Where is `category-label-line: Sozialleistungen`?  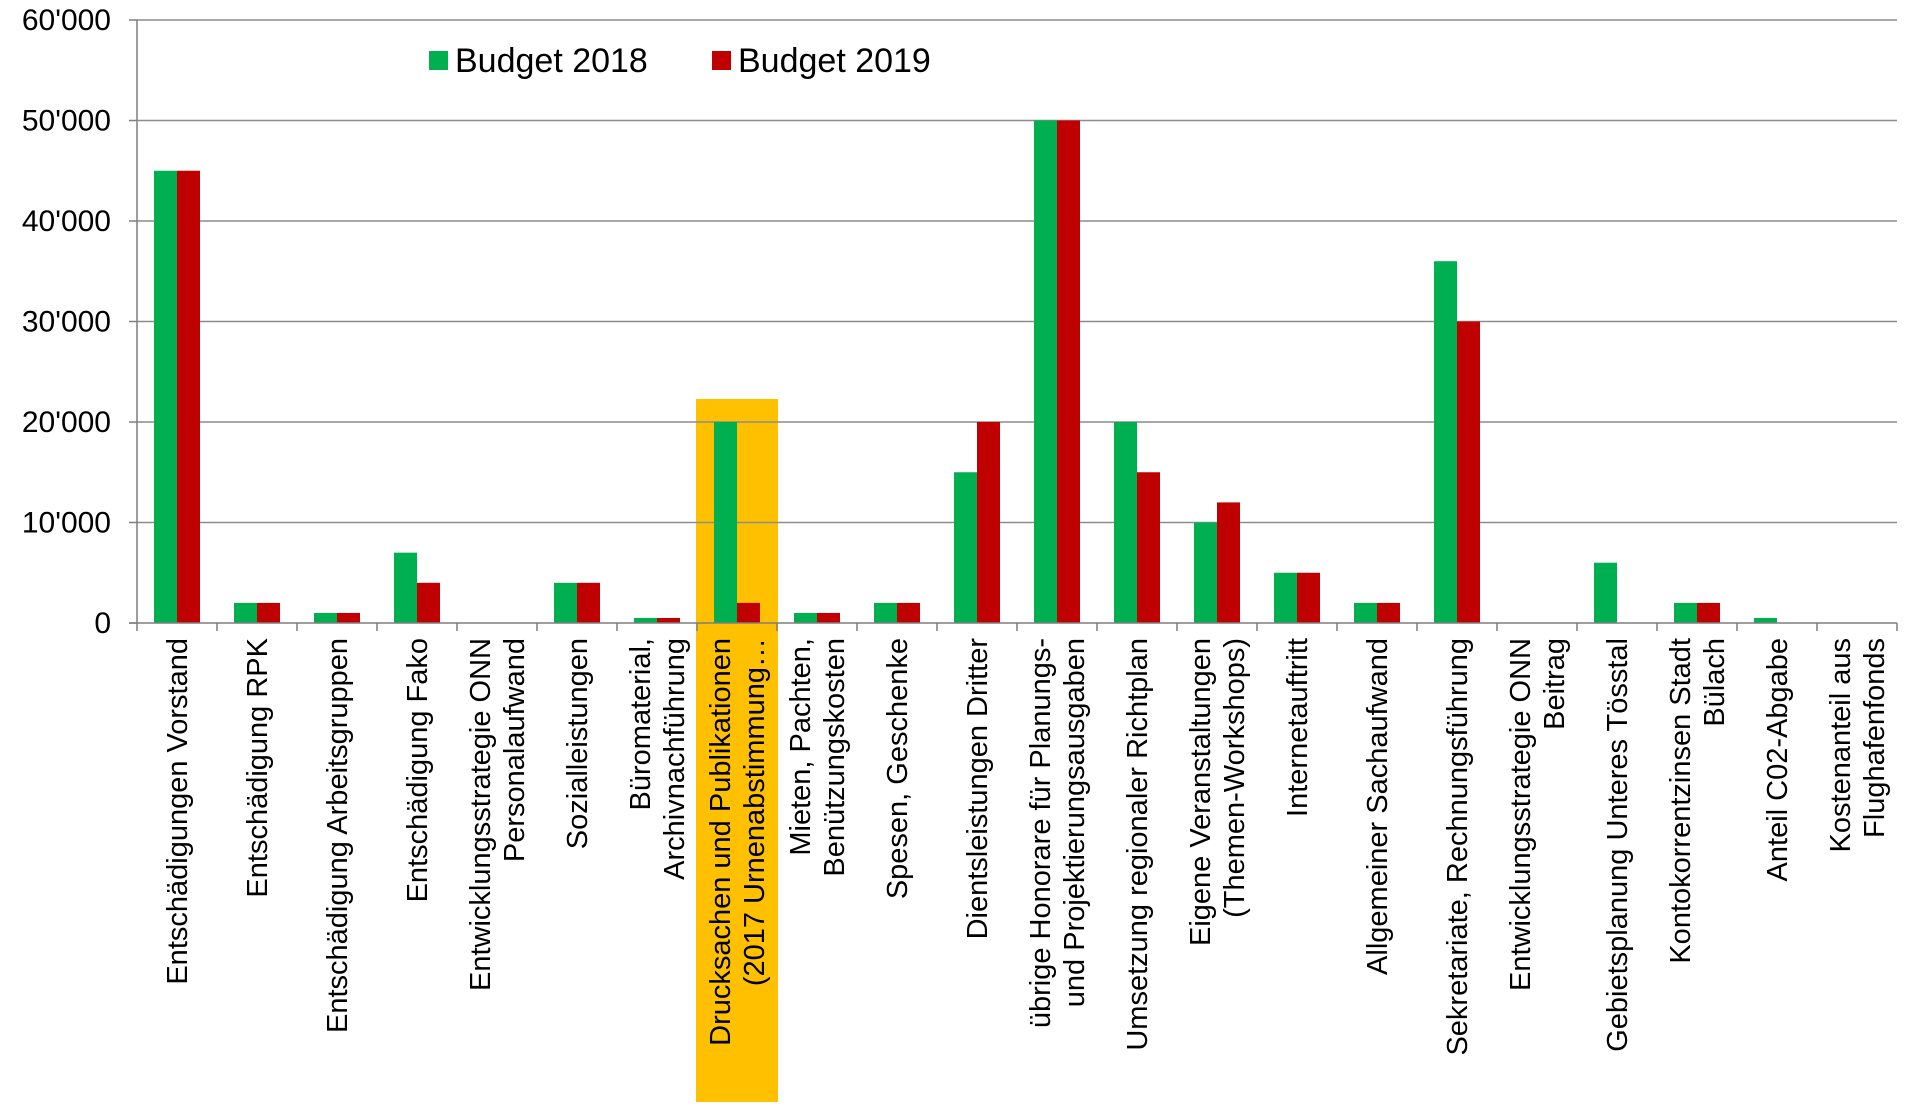
category-label-line: Sozialleistungen is located at coordinates (578, 743).